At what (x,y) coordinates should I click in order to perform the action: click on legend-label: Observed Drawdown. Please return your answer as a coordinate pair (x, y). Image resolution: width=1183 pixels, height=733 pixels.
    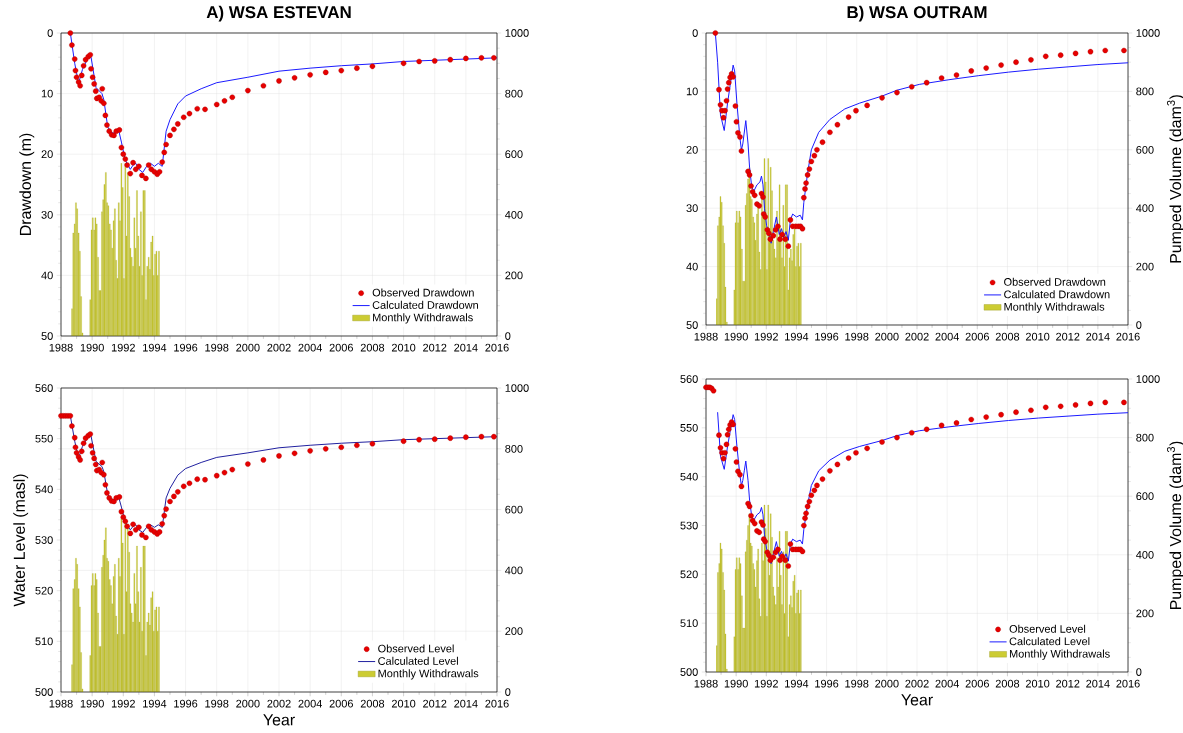
    Looking at the image, I should click on (1055, 281).